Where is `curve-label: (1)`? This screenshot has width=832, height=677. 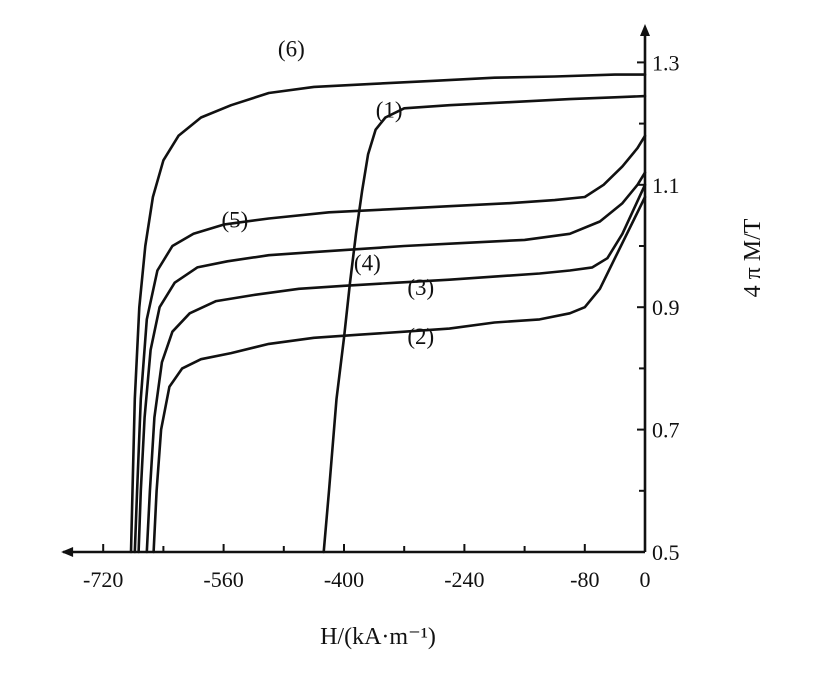
curve-label: (1) is located at coordinates (389, 109).